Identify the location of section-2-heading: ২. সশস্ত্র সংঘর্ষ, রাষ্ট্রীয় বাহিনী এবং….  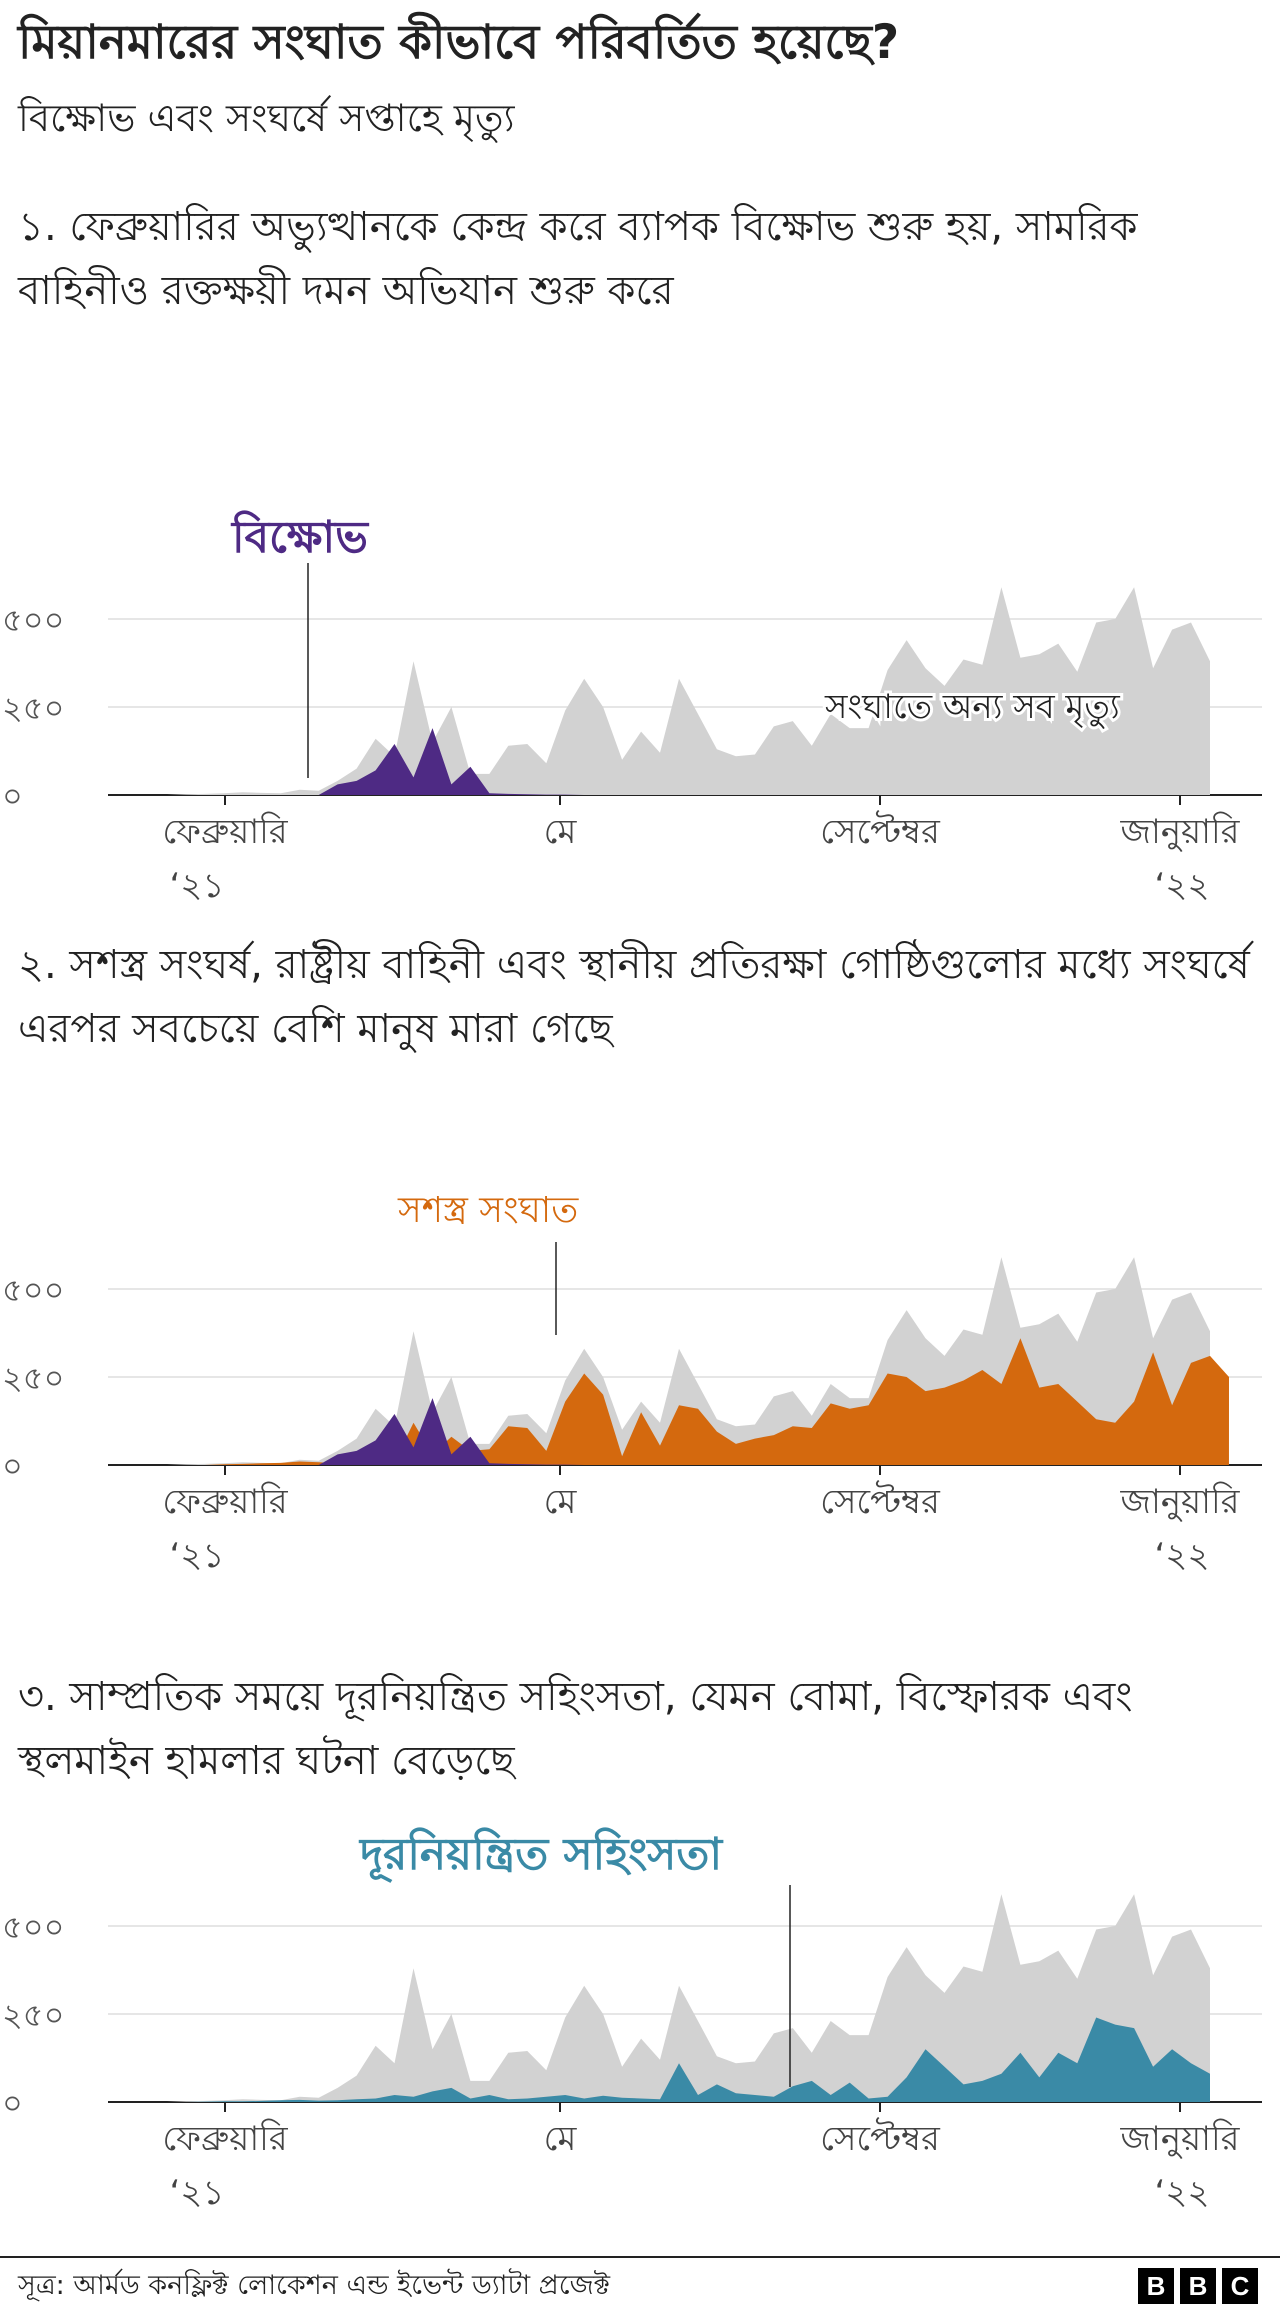
(634, 997).